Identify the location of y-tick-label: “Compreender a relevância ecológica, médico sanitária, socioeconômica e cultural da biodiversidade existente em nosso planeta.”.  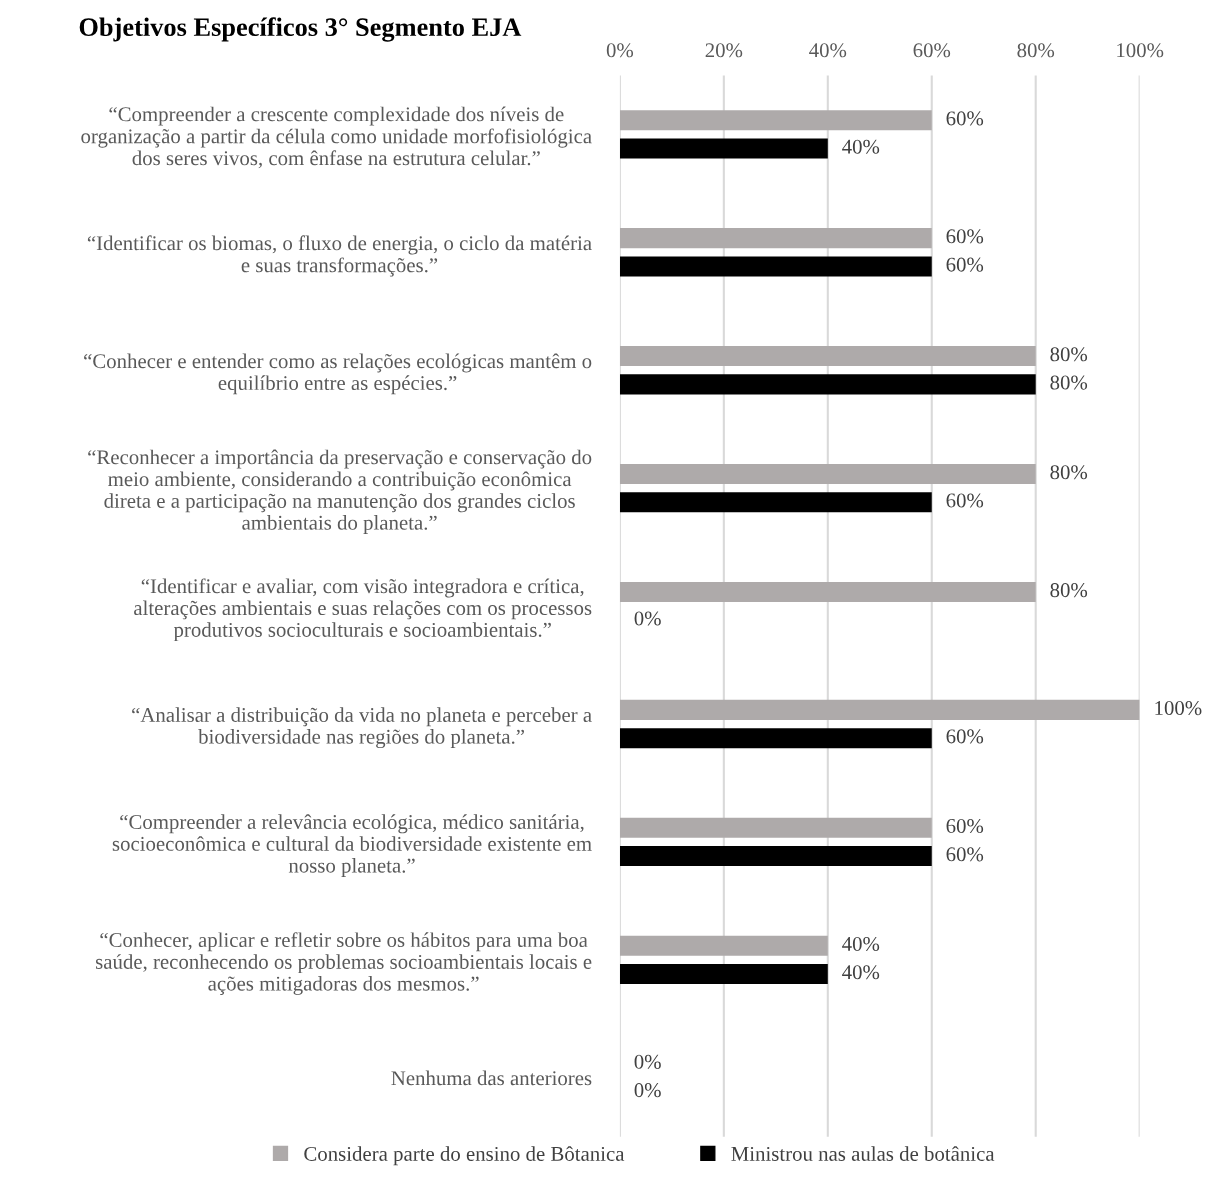
(352, 845).